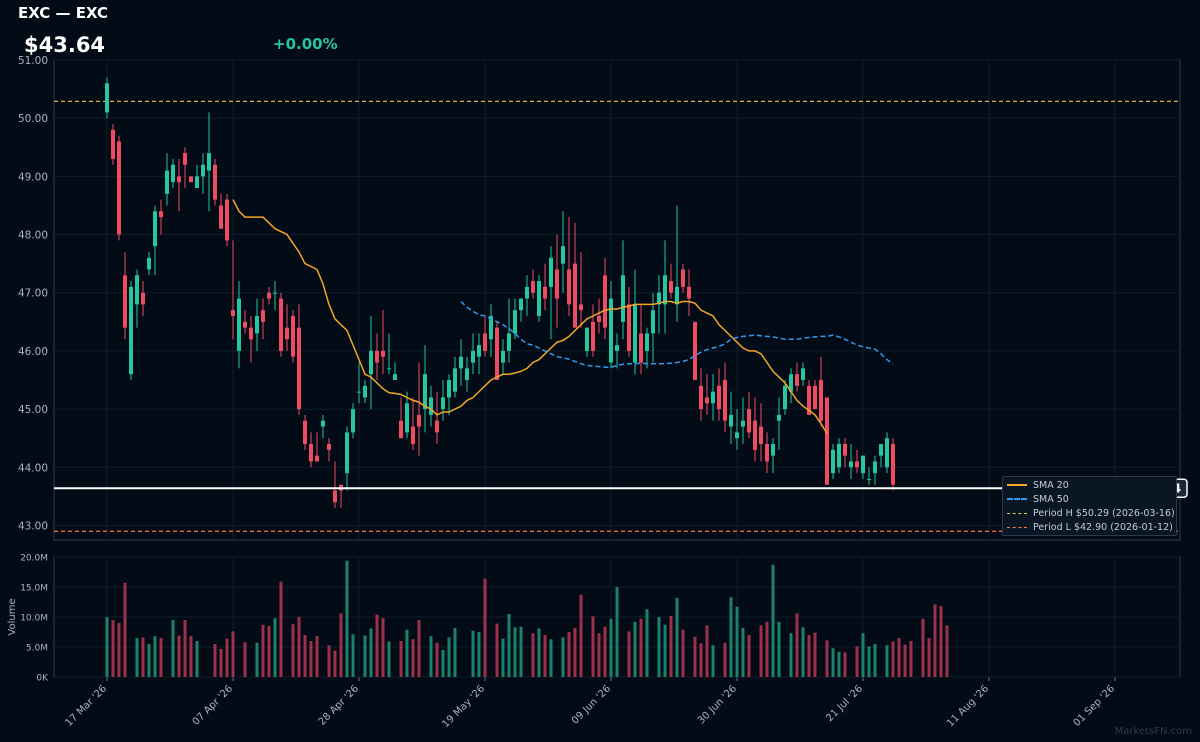  I want to click on legend-swatch-period-high, so click(1017, 513).